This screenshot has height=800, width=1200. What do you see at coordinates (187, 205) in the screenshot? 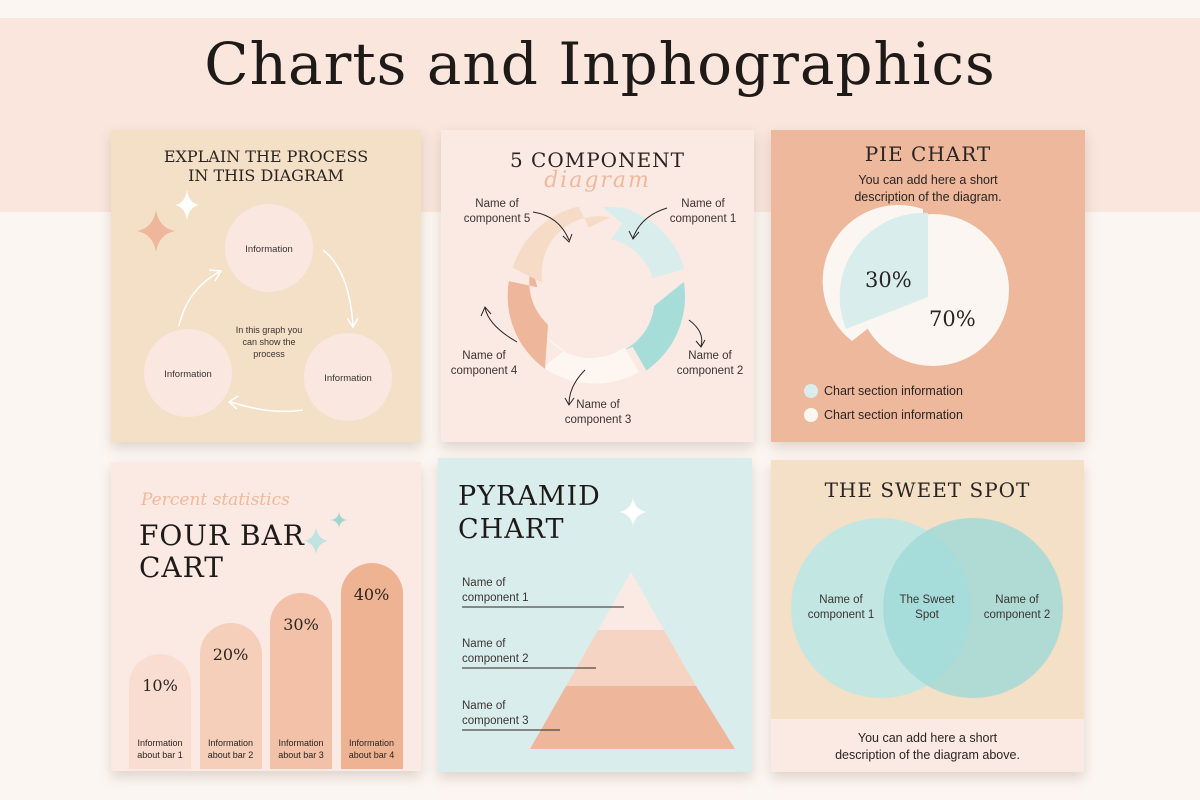
I see `sparkle-small-icon` at bounding box center [187, 205].